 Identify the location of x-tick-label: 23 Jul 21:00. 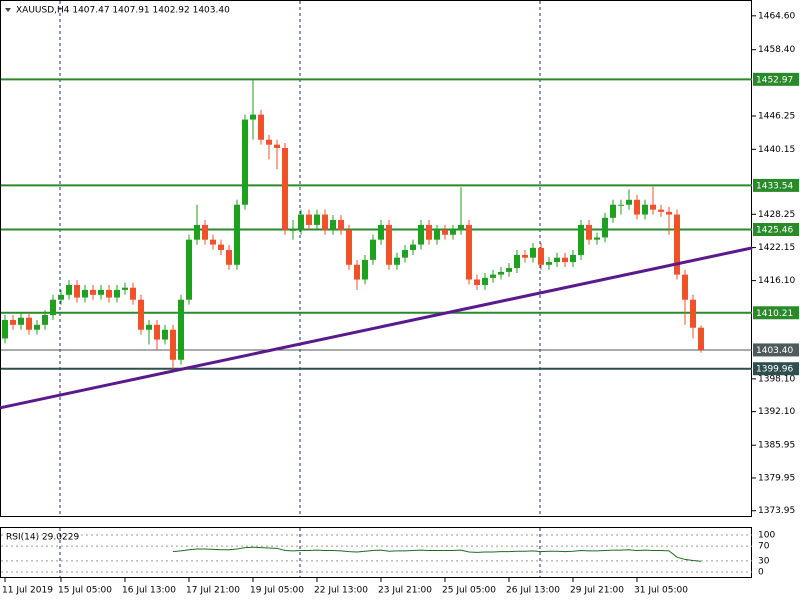
(405, 591).